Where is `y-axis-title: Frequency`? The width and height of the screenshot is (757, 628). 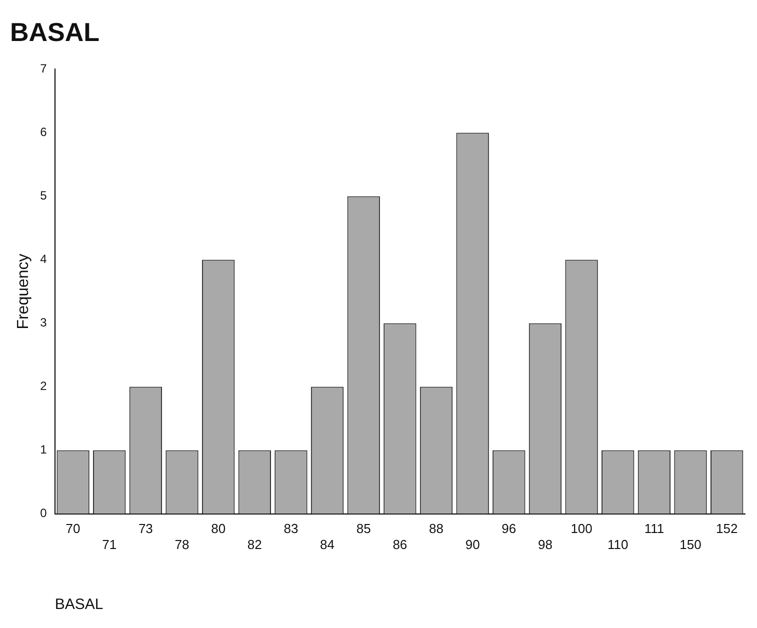
y-axis-title: Frequency is located at coordinates (23, 292).